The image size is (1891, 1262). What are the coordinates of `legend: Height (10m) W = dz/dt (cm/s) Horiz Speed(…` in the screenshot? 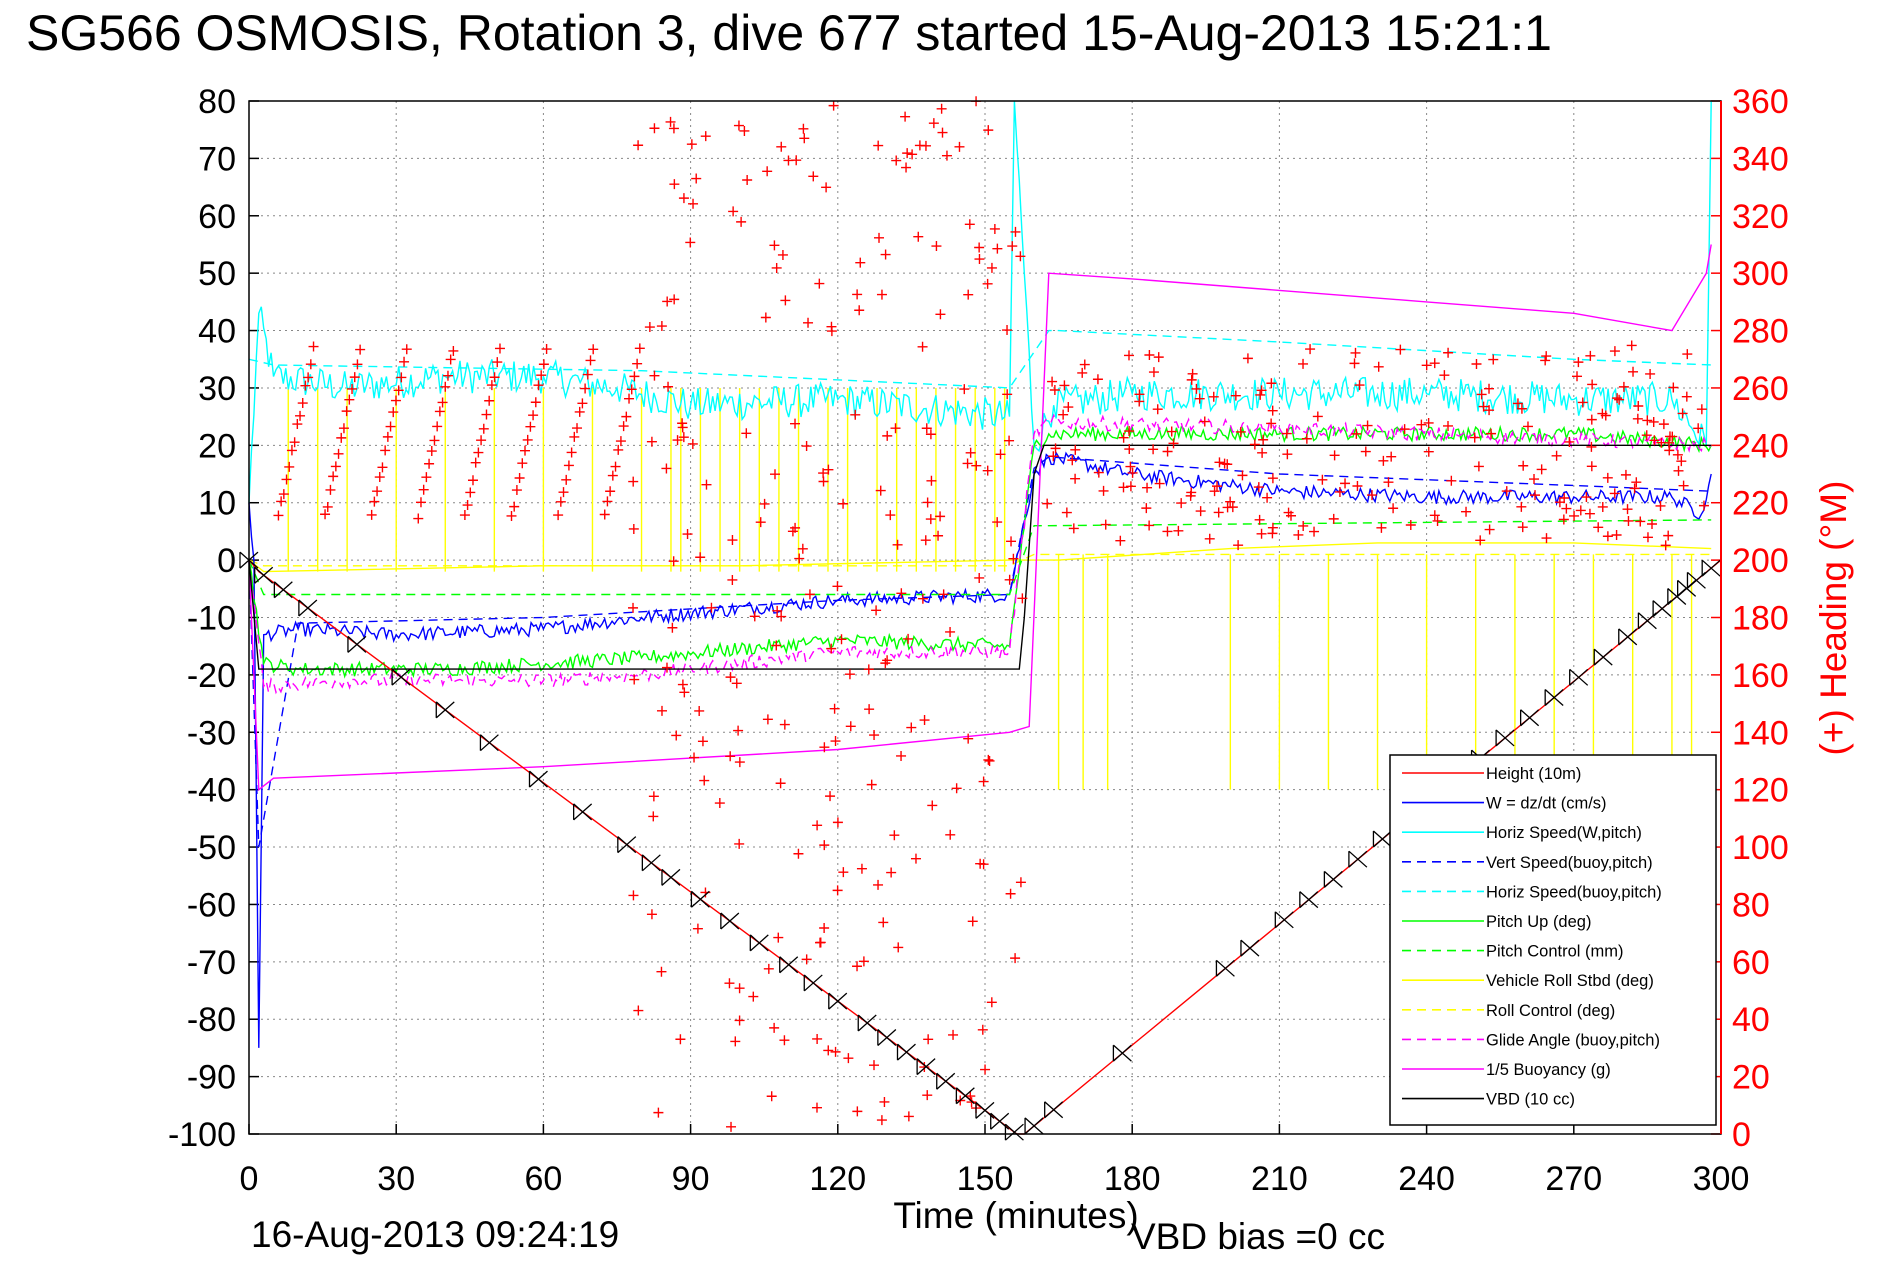 It's located at (1553, 940).